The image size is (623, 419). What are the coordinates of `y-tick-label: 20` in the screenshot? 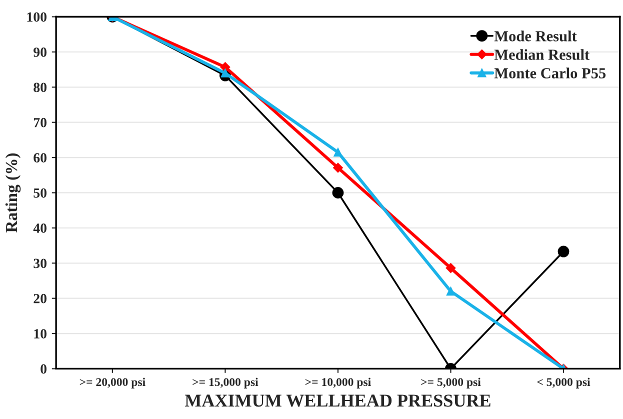 It's located at (40, 299).